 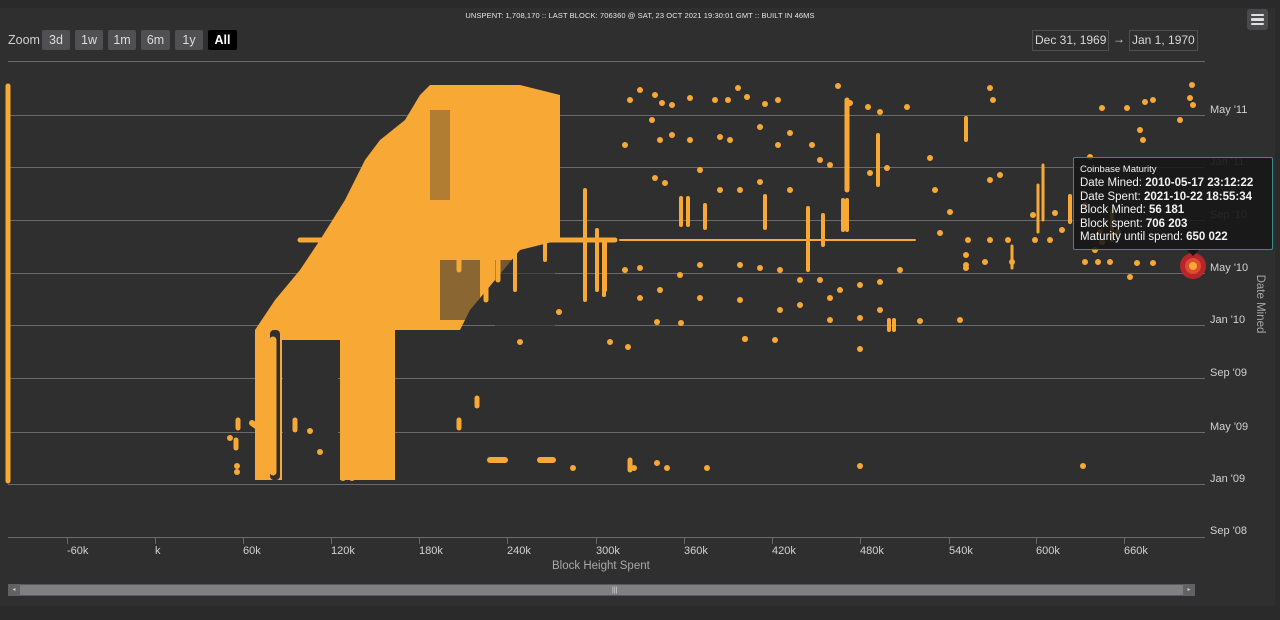 I want to click on x-tick-label: 120k, so click(x=343, y=551).